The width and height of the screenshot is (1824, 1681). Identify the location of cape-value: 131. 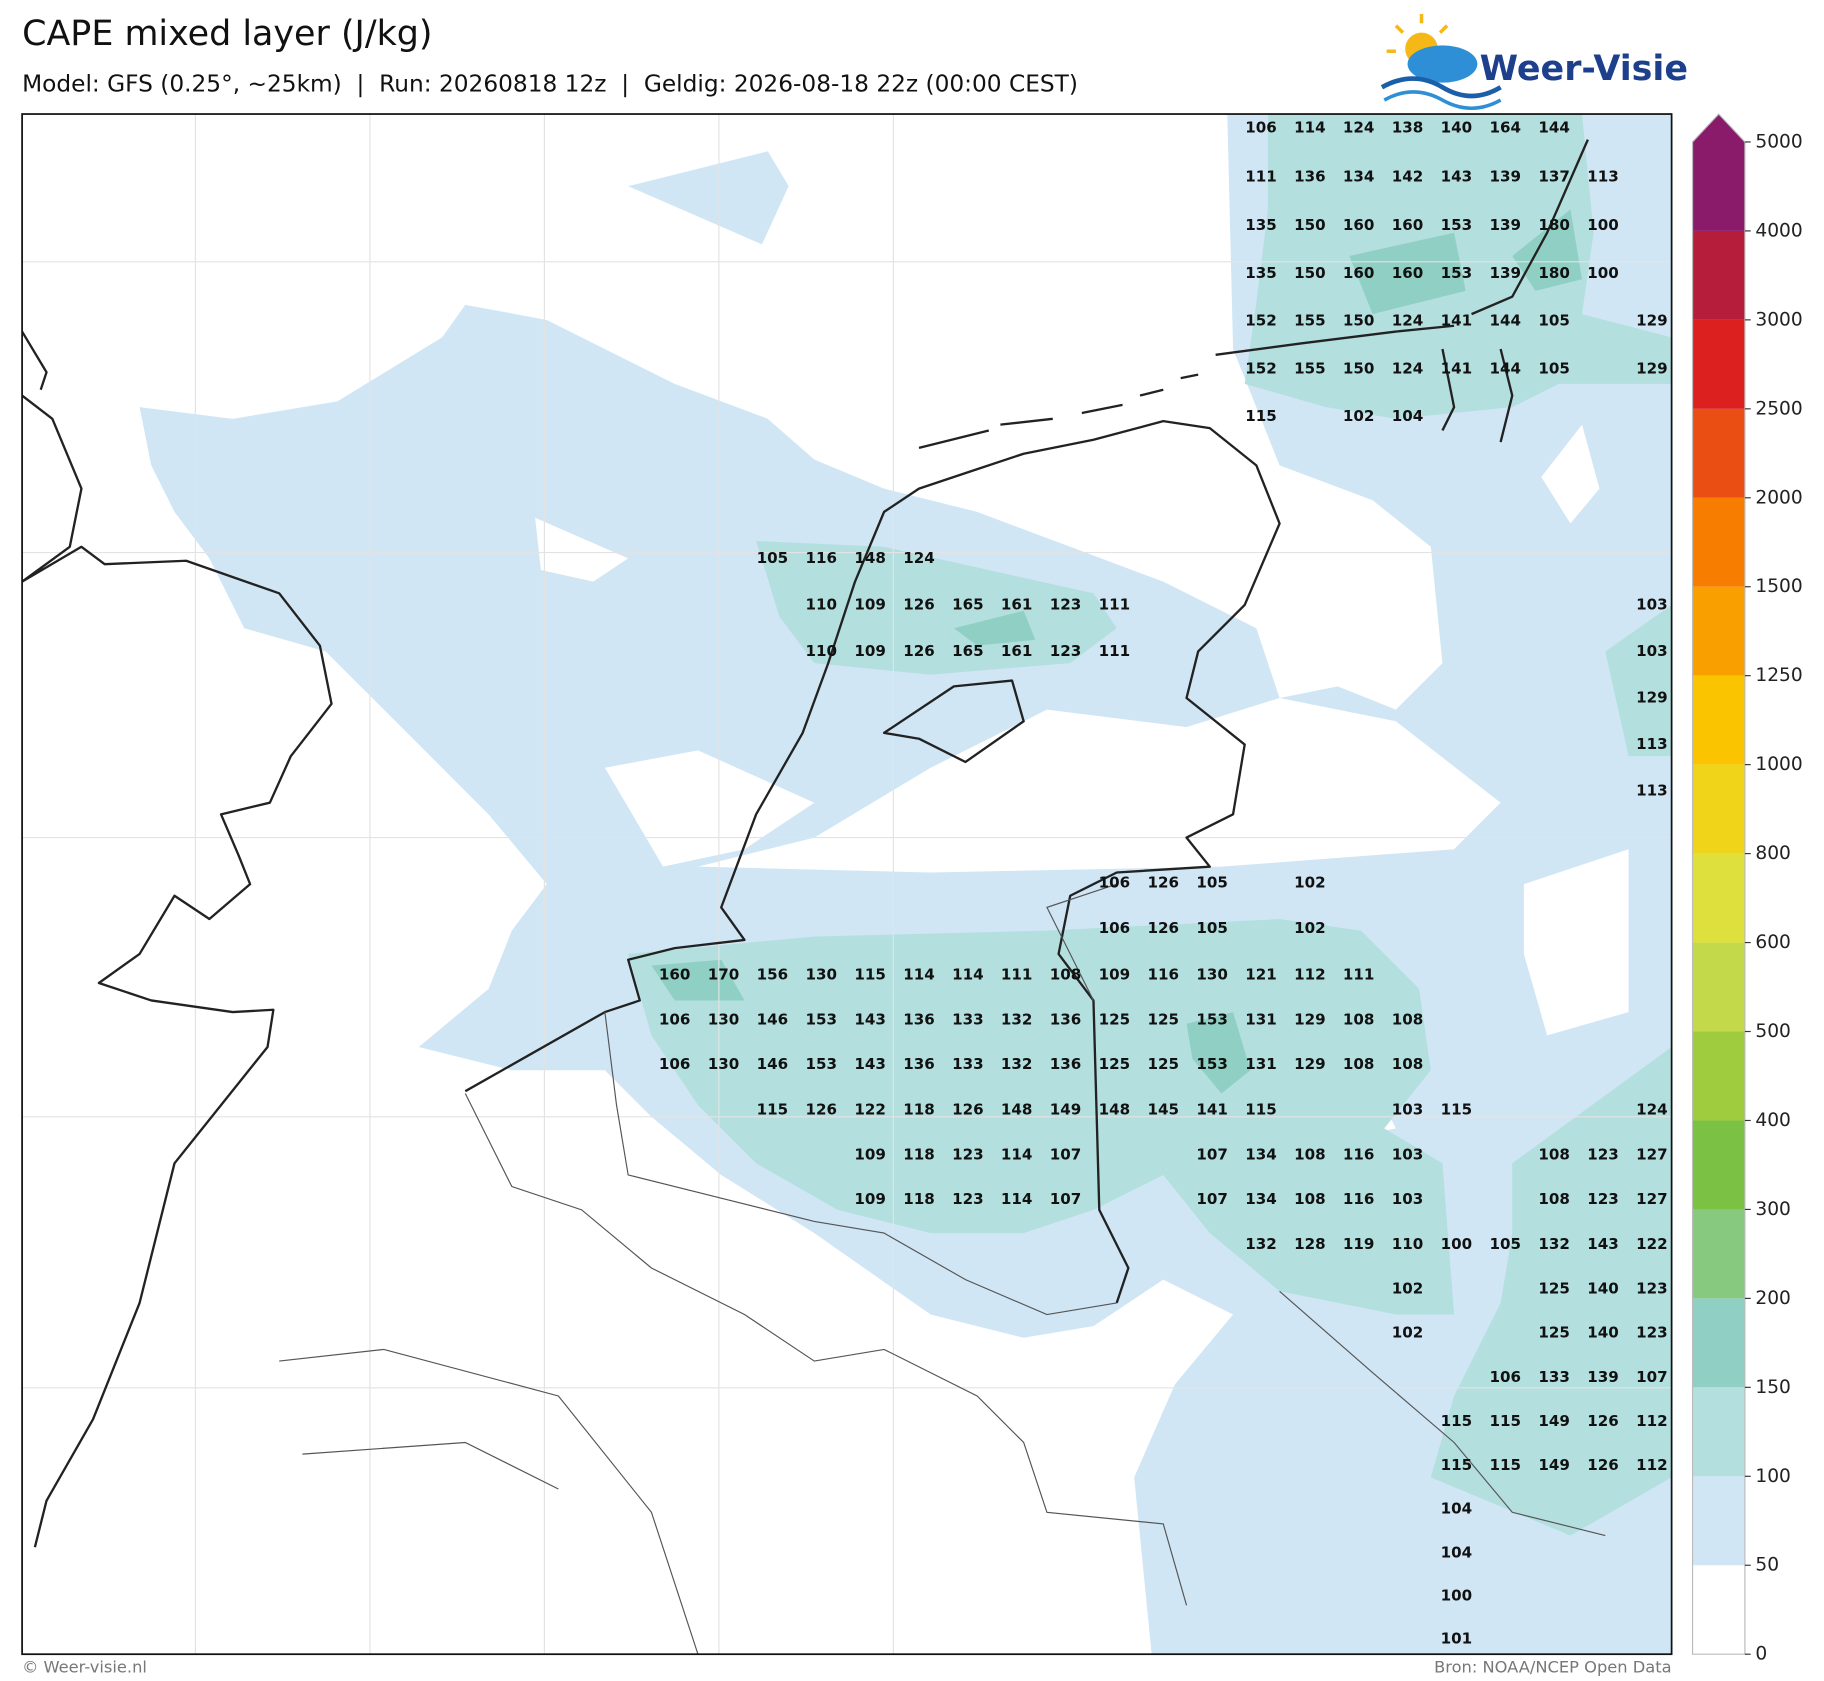
(1261, 1064).